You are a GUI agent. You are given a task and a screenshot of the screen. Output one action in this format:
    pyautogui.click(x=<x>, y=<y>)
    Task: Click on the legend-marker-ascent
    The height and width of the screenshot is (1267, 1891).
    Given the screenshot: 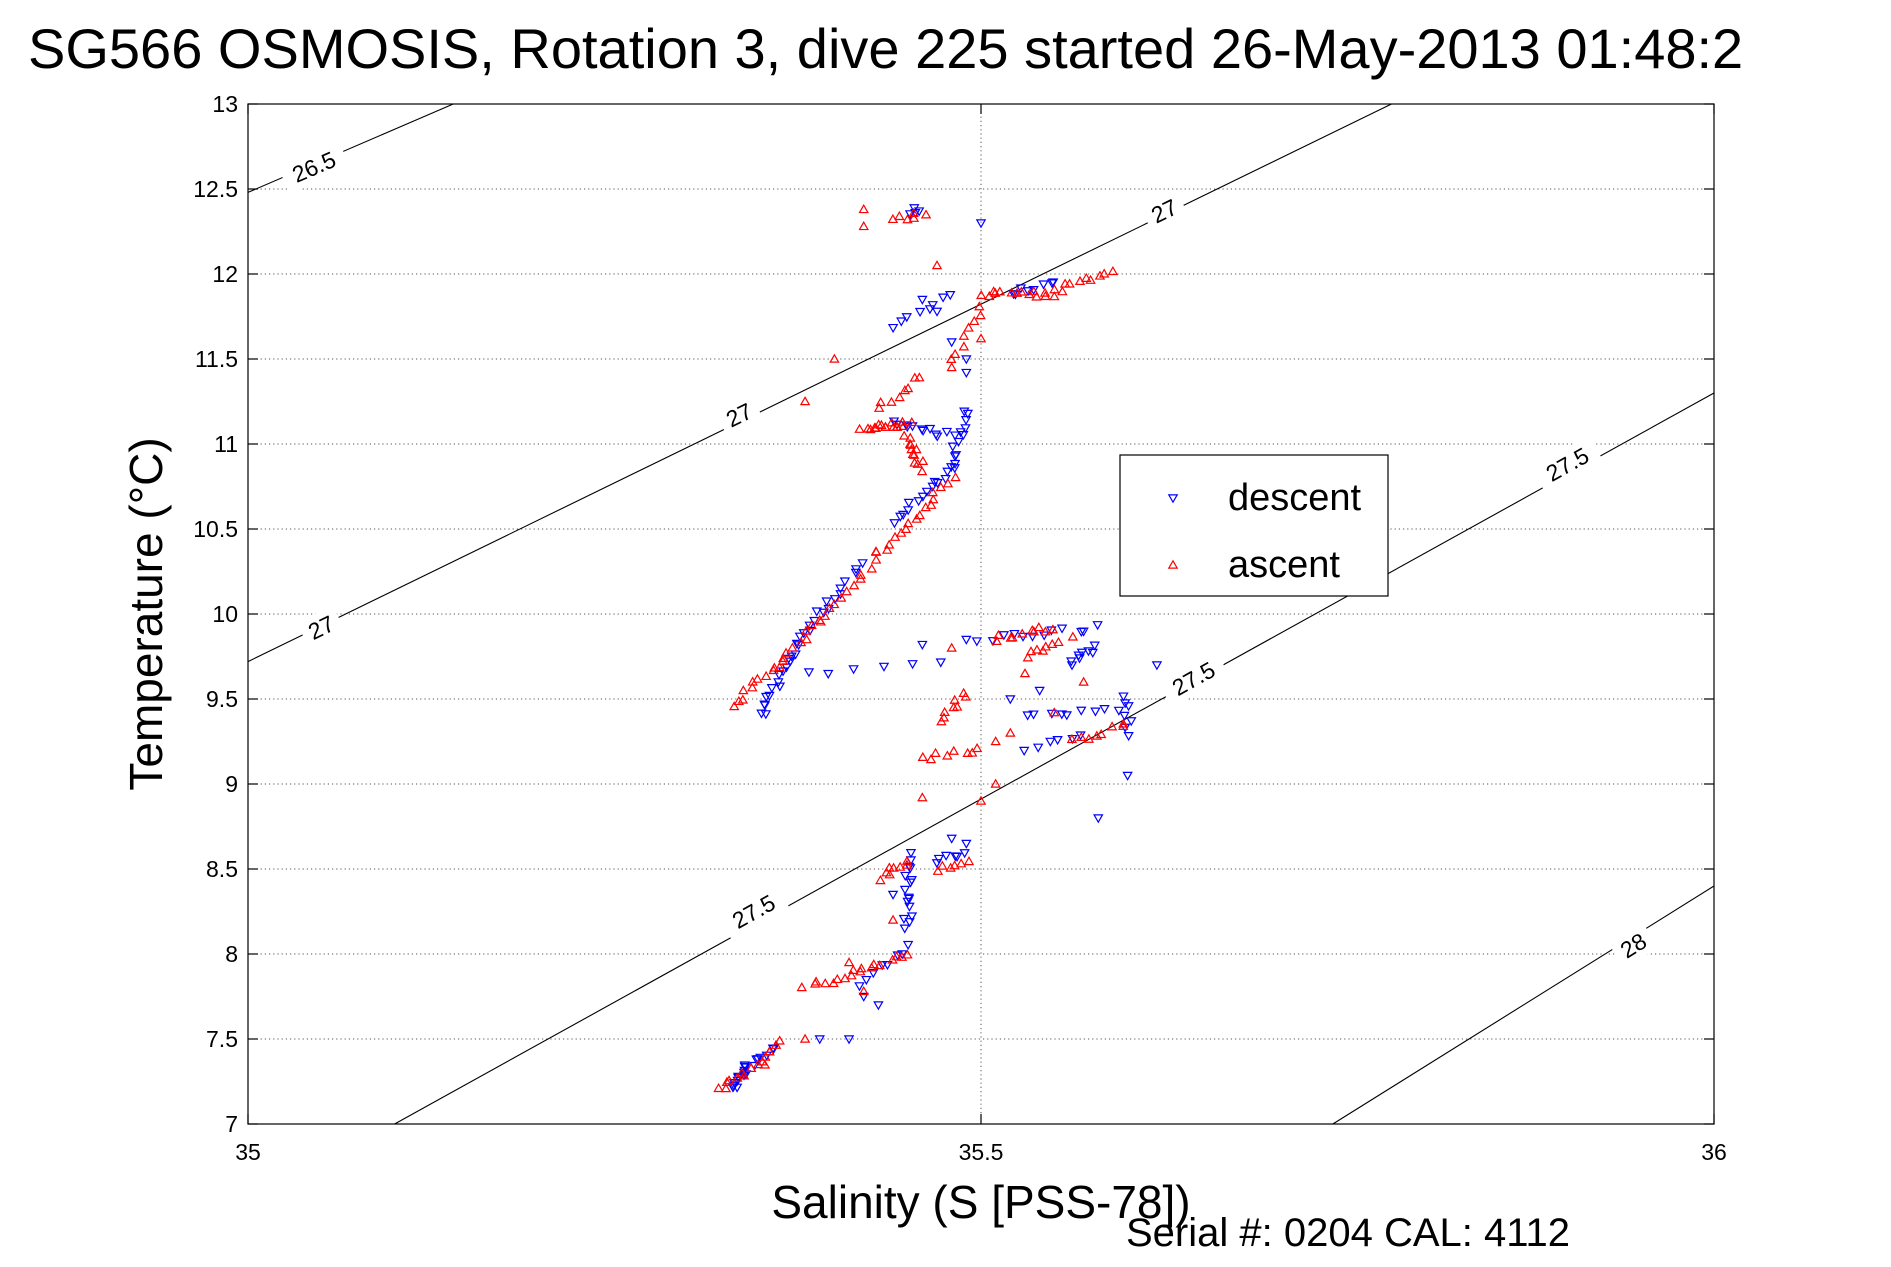 What is the action you would take?
    pyautogui.click(x=1173, y=564)
    